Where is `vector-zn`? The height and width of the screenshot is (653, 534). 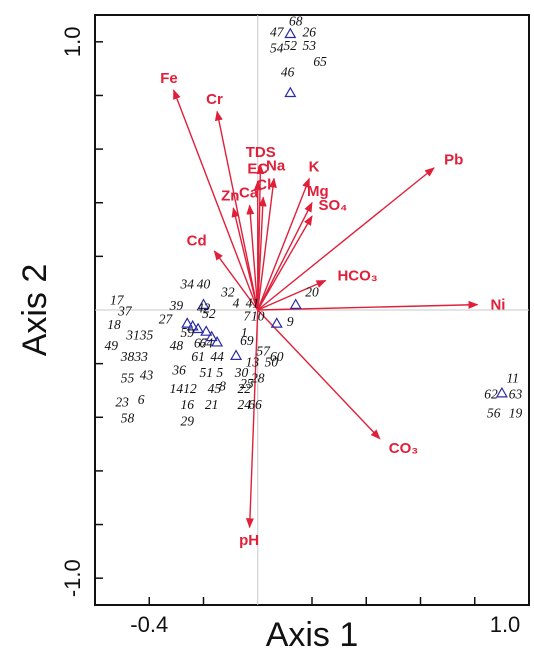
vector-zn is located at coordinates (245, 259).